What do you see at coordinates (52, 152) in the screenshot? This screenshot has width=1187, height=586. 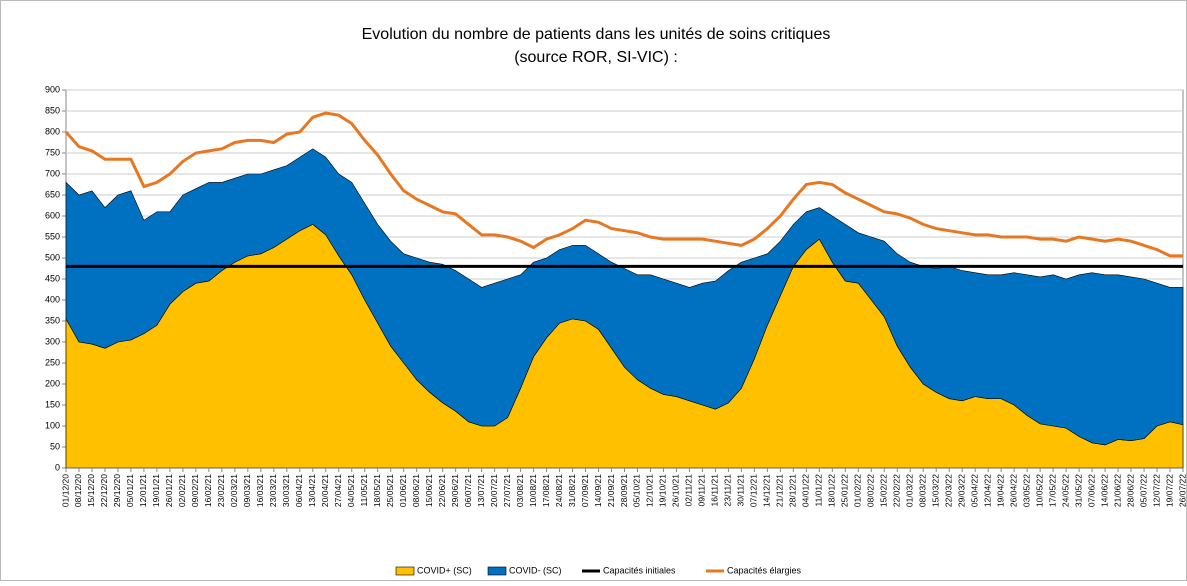 I see `y-tick-label: 750` at bounding box center [52, 152].